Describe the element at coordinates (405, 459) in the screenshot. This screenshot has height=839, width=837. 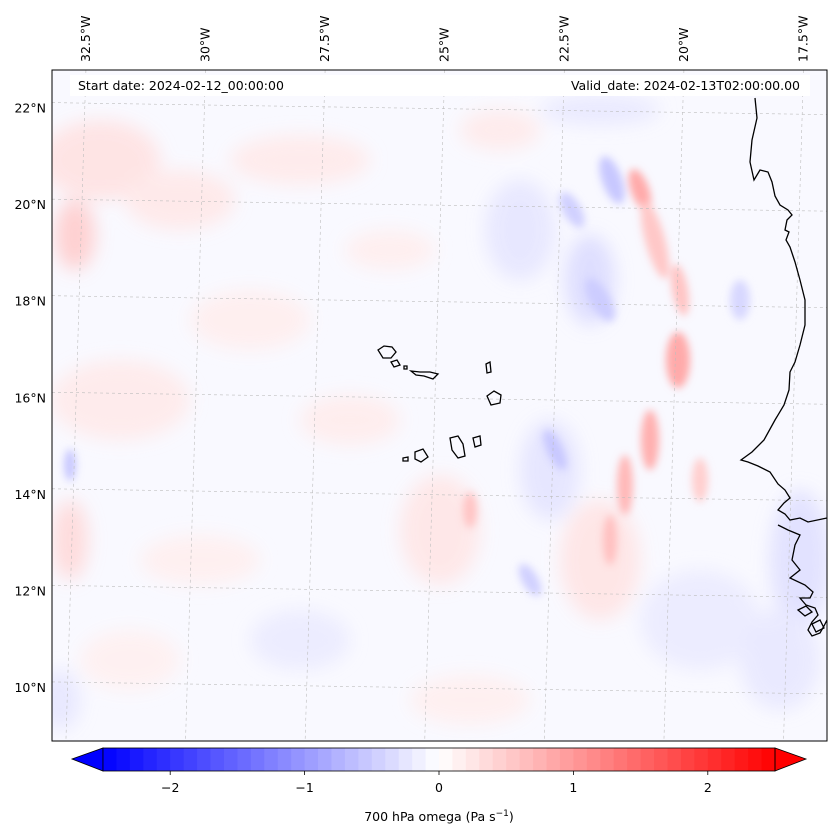
I see `island-brava` at that location.